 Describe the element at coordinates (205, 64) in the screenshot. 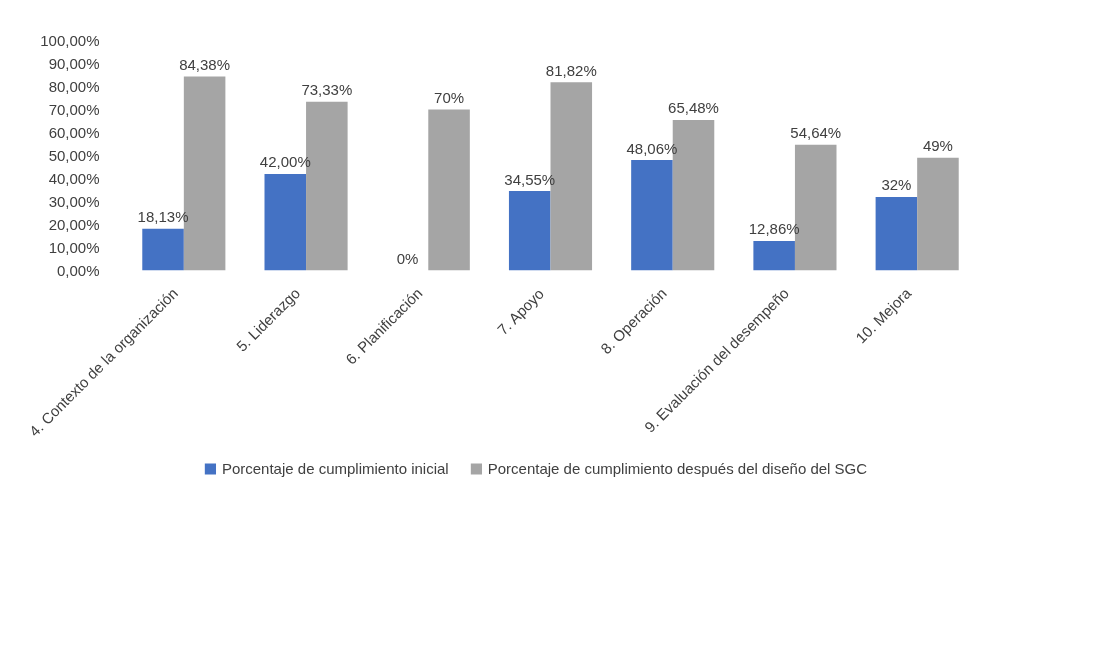

I see `data-label: 84,38%` at that location.